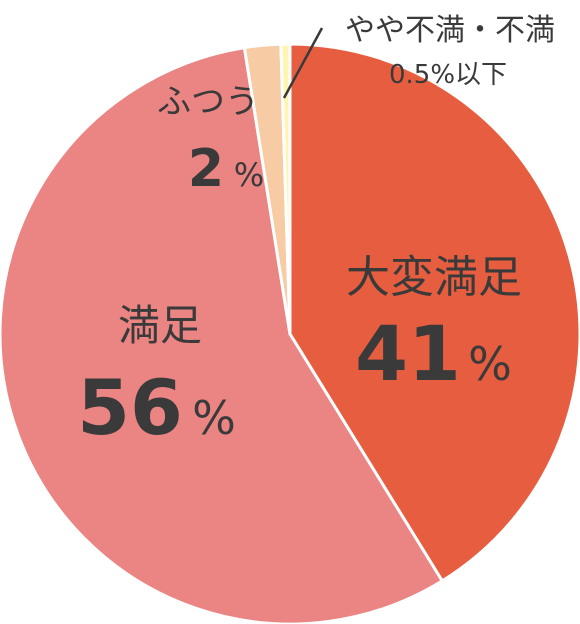  Describe the element at coordinates (249, 175) in the screenshot. I see `unit-neutral: %` at that location.